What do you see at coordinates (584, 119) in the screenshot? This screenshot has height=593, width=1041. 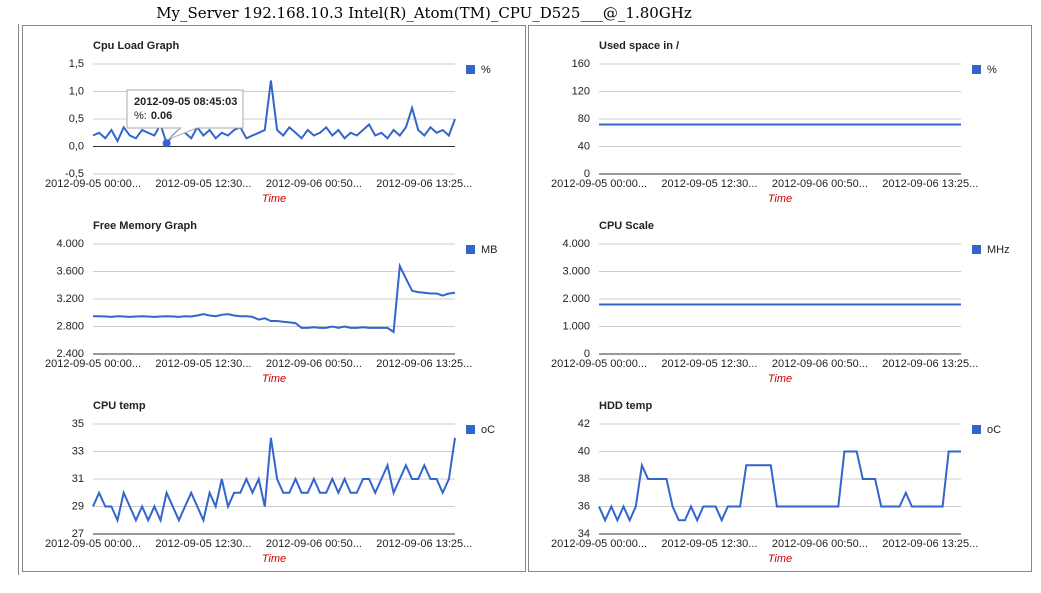 I see `y-tick-label: 80` at bounding box center [584, 119].